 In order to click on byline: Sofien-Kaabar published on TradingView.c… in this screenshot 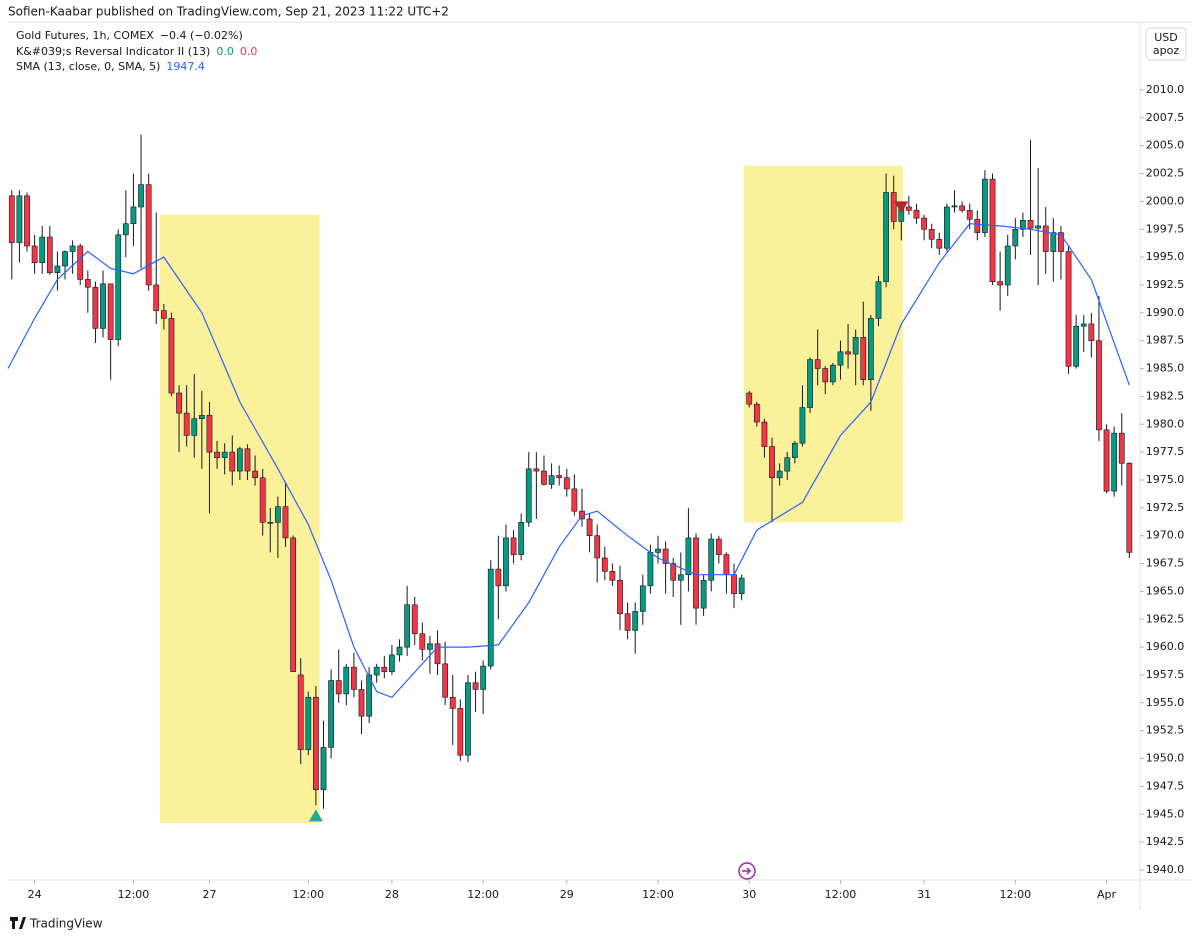, I will do `click(228, 12)`.